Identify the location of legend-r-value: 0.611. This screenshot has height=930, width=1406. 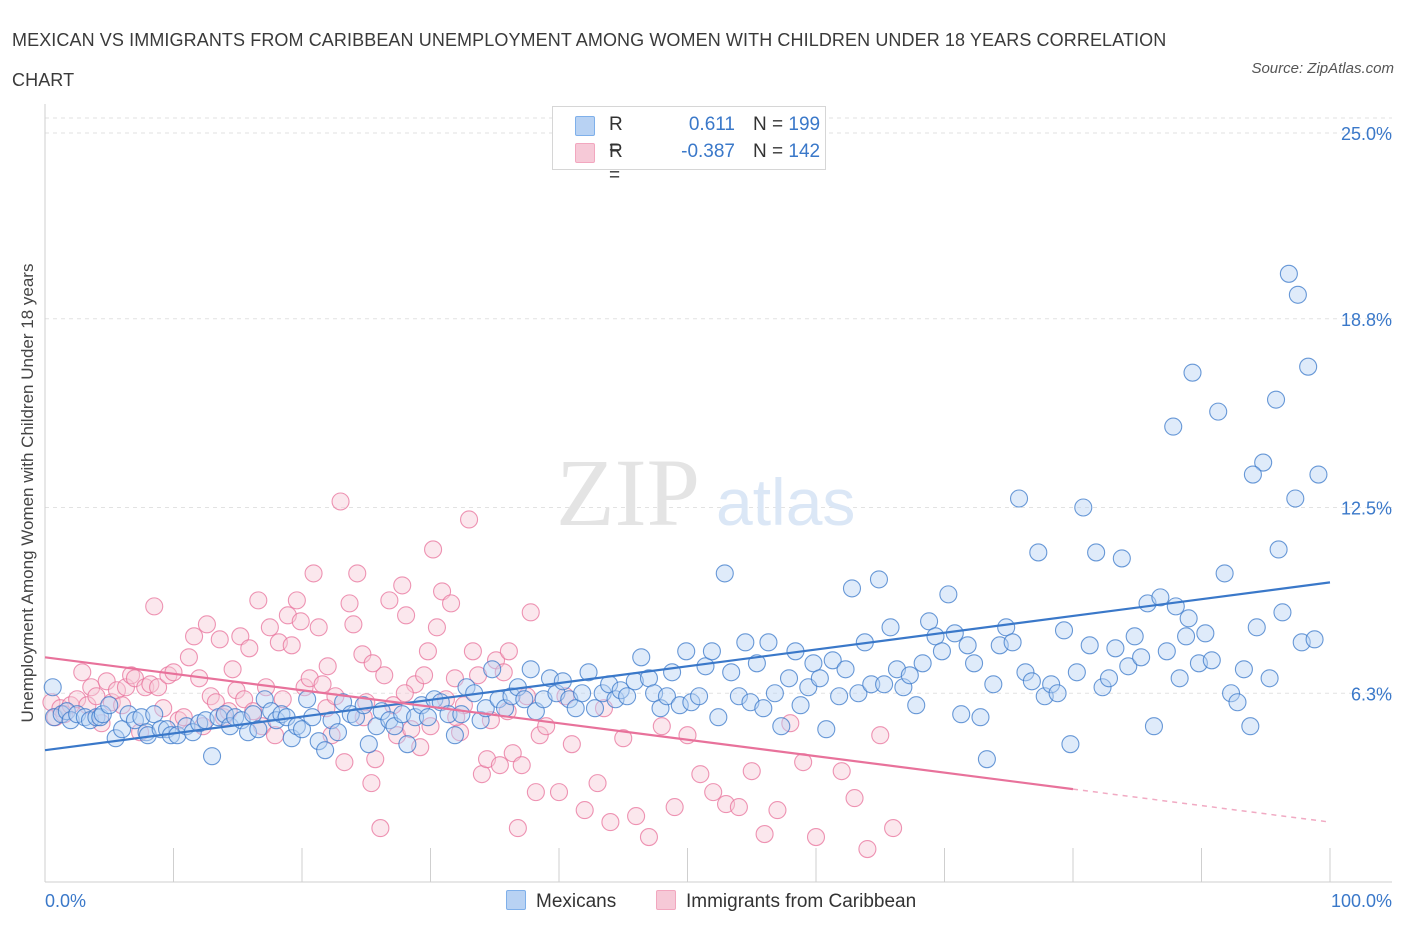
(711, 124).